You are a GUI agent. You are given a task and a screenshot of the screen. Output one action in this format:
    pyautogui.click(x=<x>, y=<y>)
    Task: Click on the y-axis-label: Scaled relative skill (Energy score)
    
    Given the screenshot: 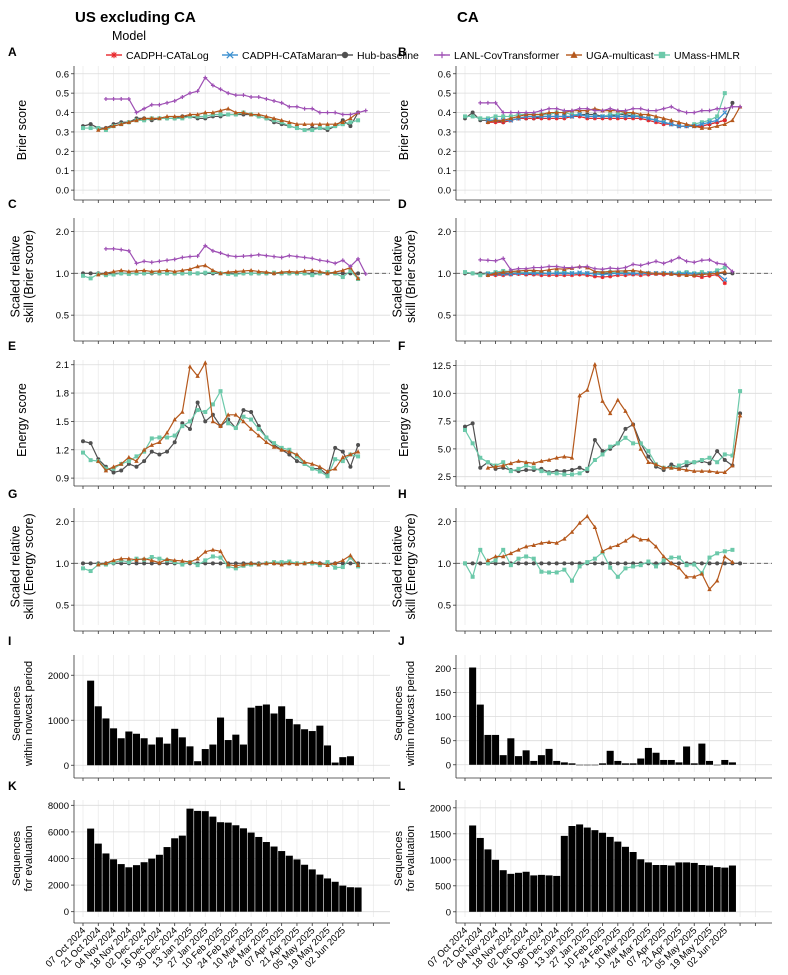 What is the action you would take?
    pyautogui.click(x=404, y=566)
    